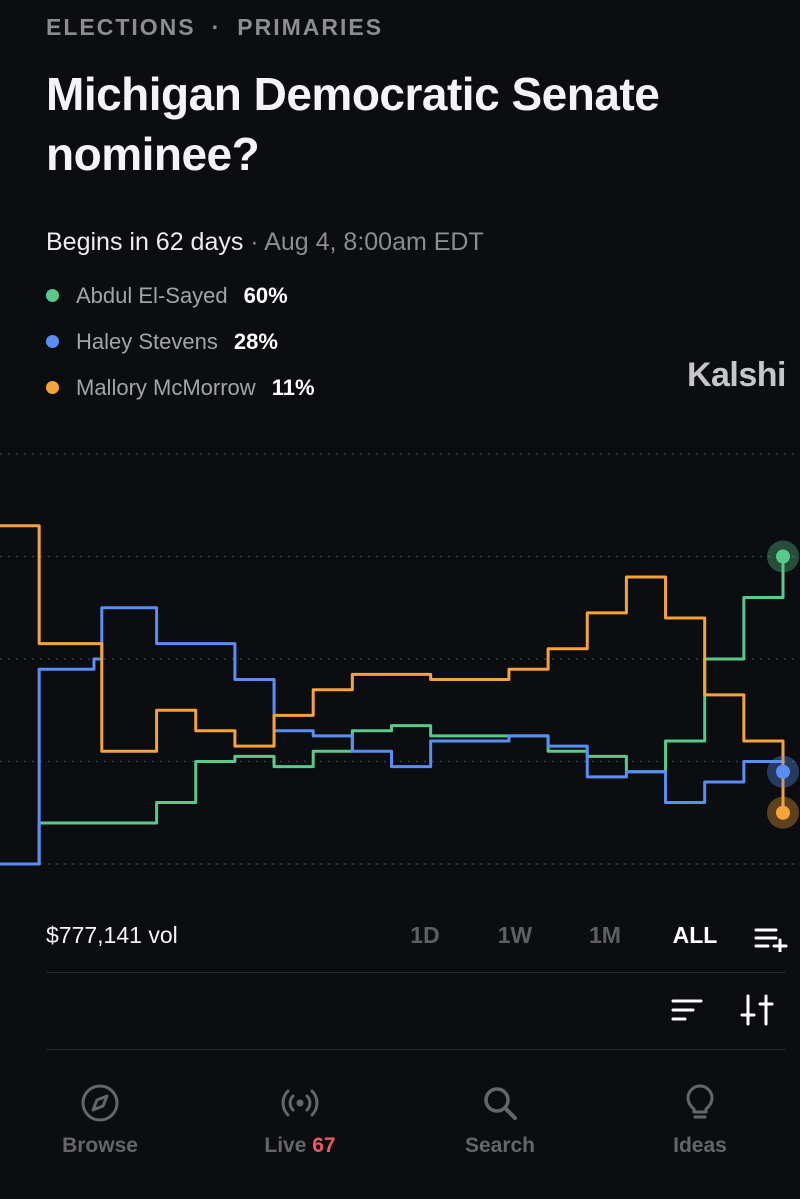  Describe the element at coordinates (605, 935) in the screenshot. I see `range-1m: 1M` at that location.